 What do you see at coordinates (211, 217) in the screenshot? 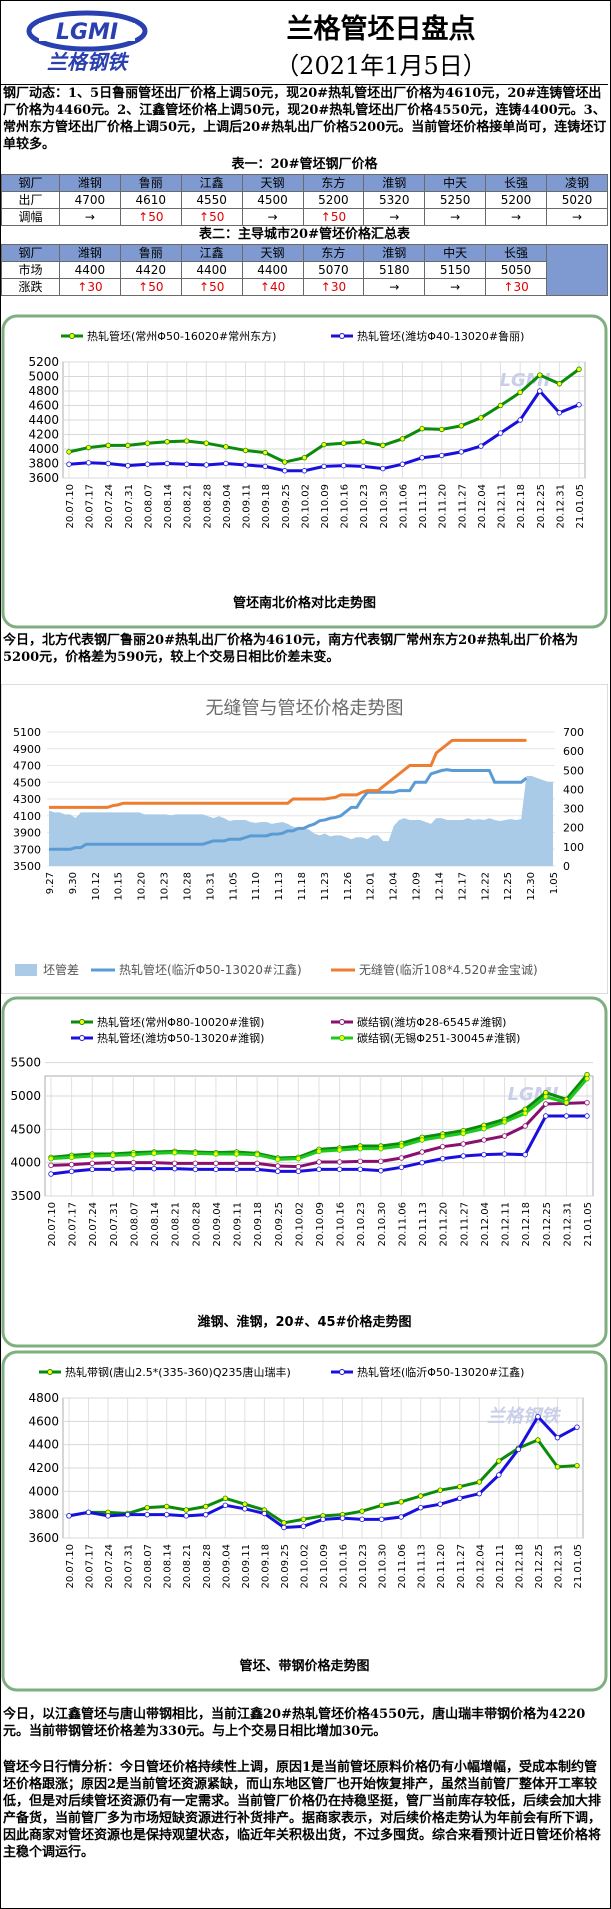
I see `table1-change: ↑50` at bounding box center [211, 217].